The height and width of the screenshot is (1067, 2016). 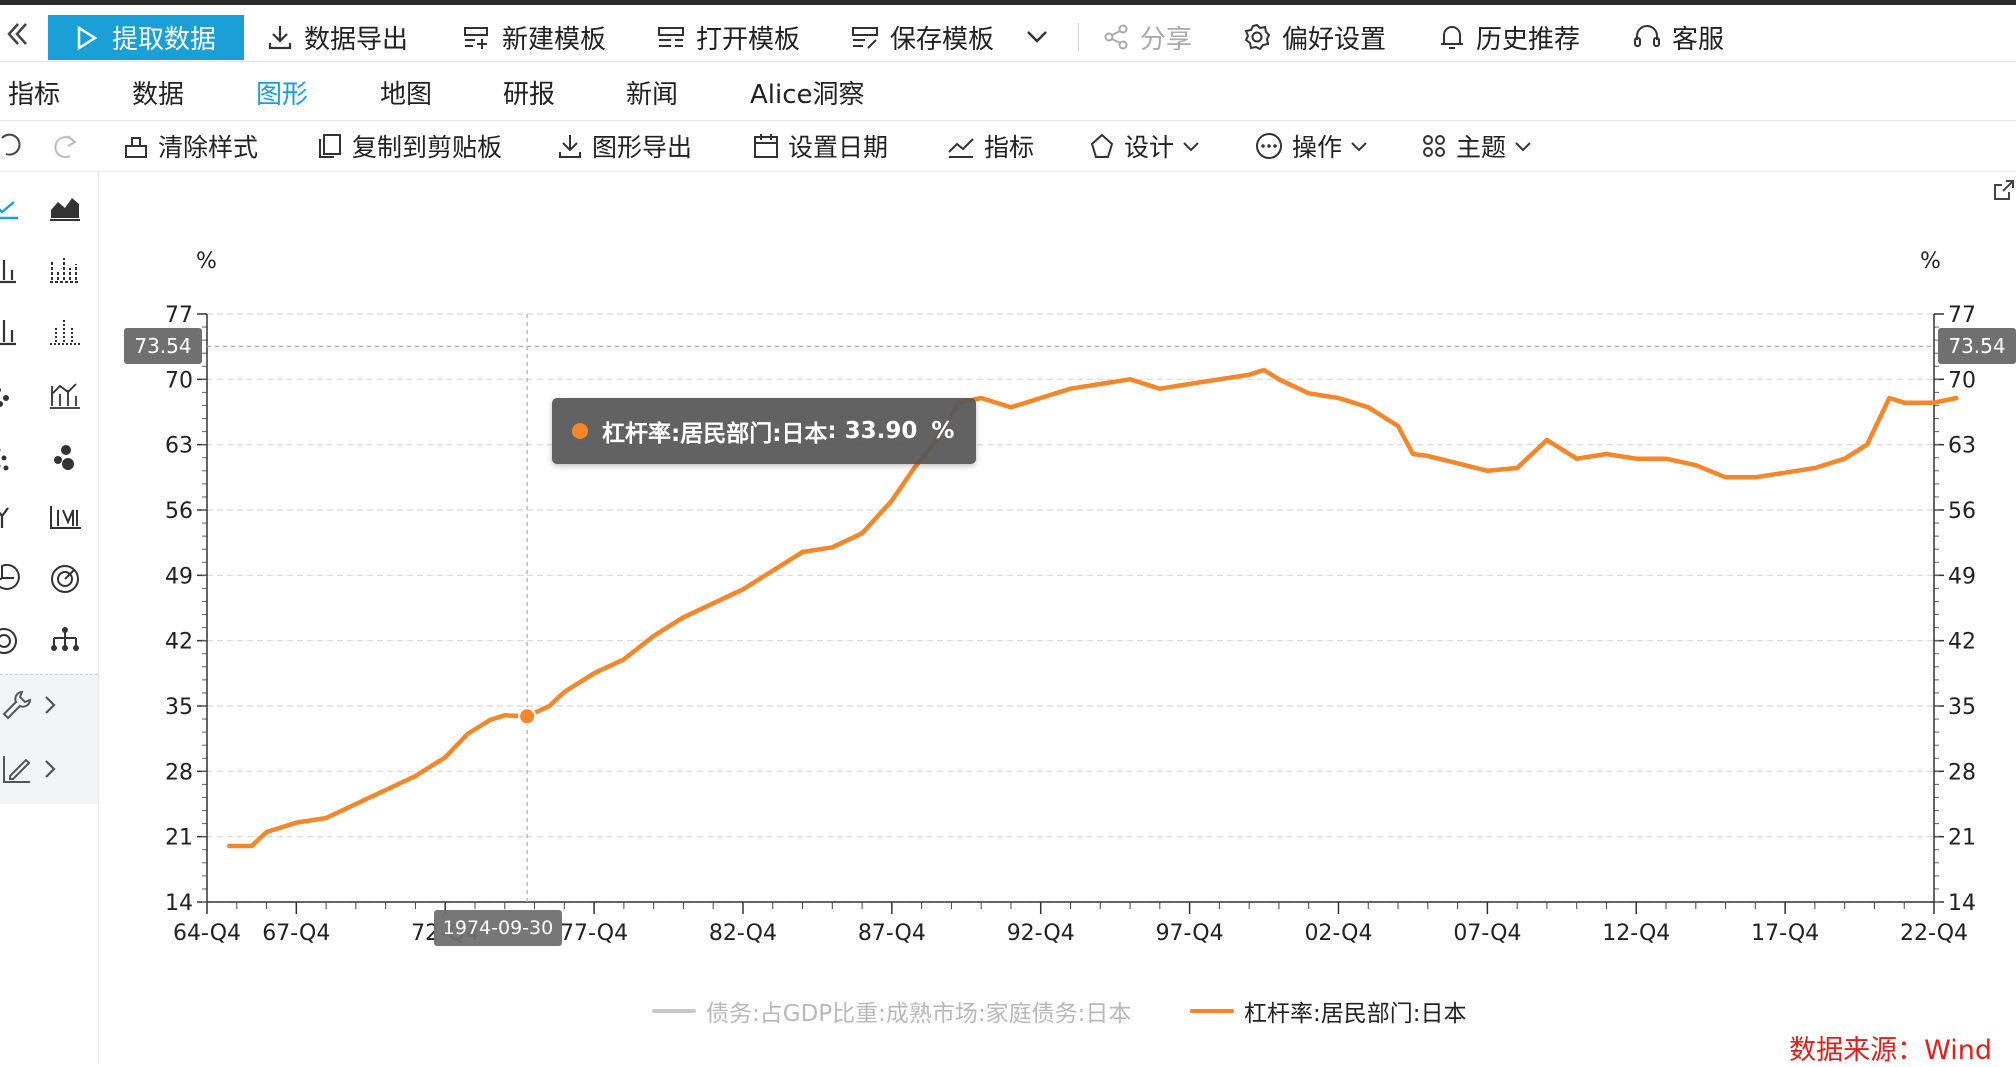 I want to click on stacked-bar-icon, so click(x=65, y=331).